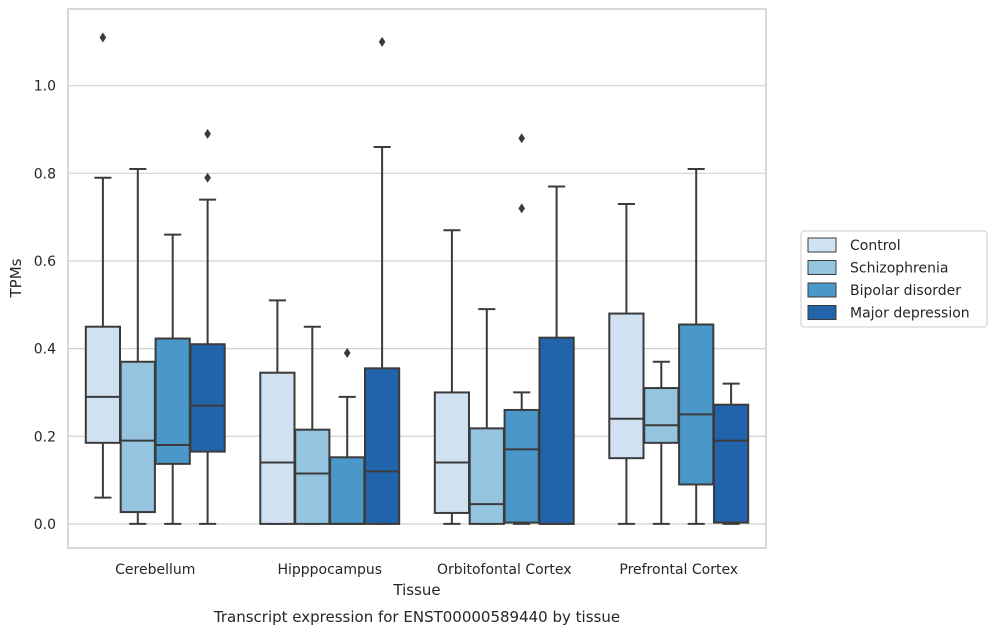 Image resolution: width=997 pixels, height=634 pixels. I want to click on box-bipolar-disorder, so click(172, 379).